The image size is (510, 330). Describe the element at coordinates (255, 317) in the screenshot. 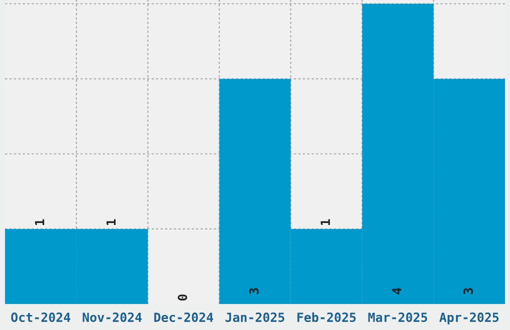

I see `x-tick-label: Jan-2025` at that location.